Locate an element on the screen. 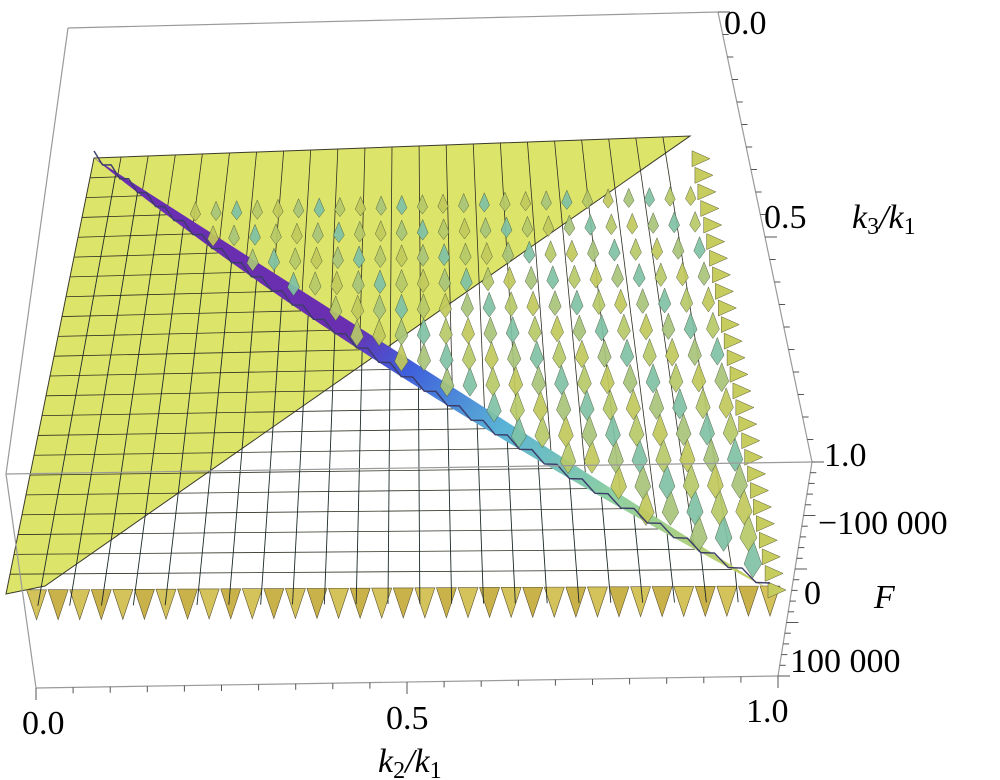 Image resolution: width=1000 pixels, height=780 pixels. x-tick-2: 1.0 is located at coordinates (767, 711).